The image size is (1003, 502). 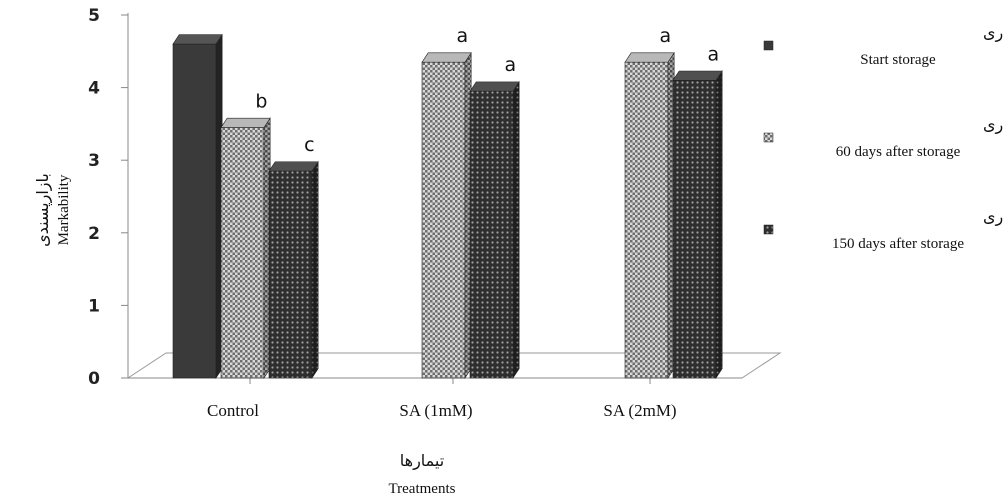 What do you see at coordinates (94, 161) in the screenshot?
I see `y-tick-label: 3` at bounding box center [94, 161].